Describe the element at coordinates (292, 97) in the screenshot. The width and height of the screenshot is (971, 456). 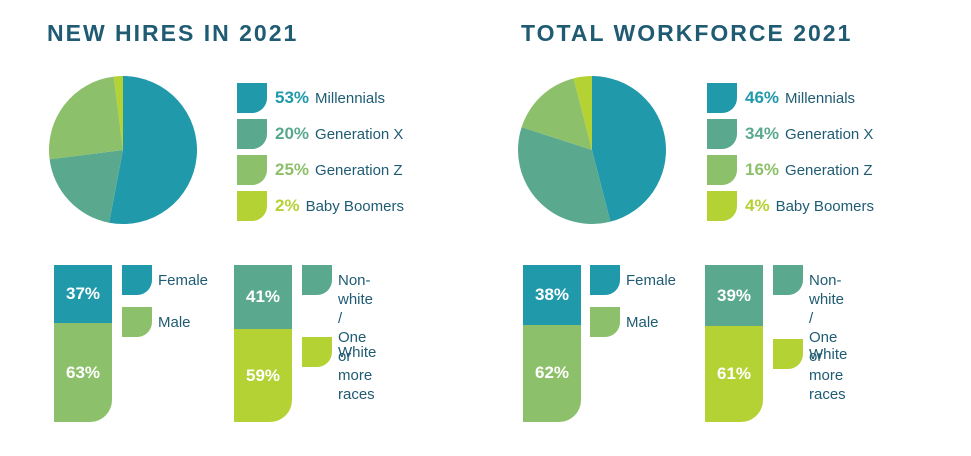
I see `legend-percent: 53%` at that location.